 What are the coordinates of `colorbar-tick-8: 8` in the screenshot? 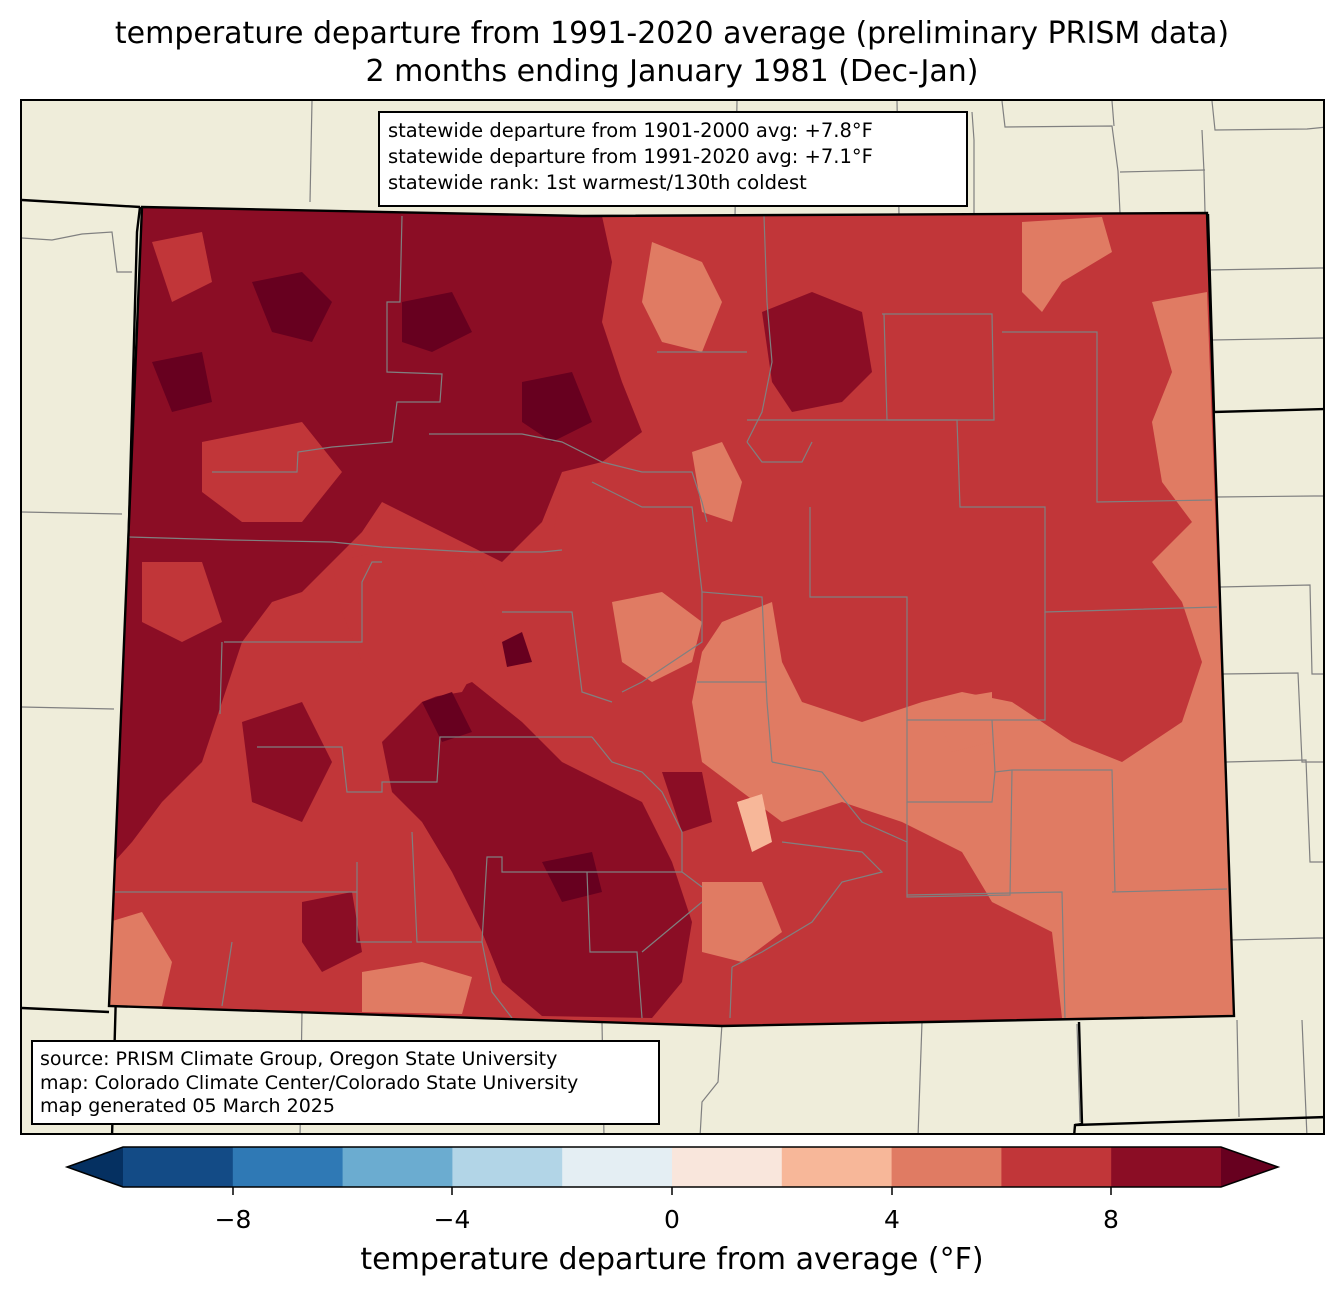 It's located at (1111, 1219).